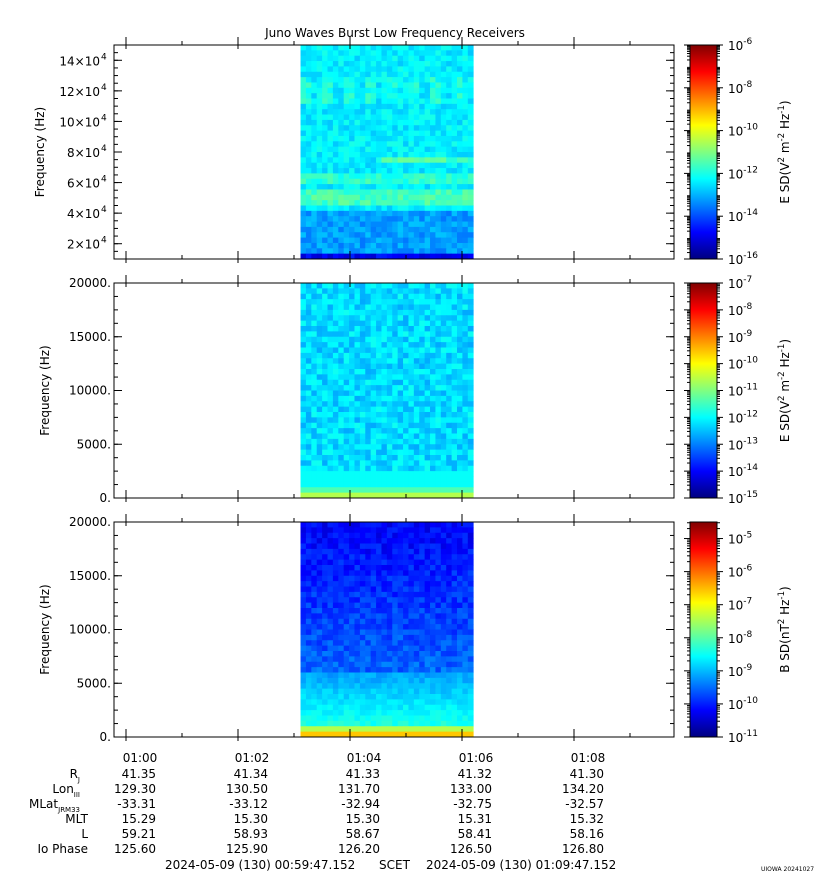  What do you see at coordinates (135, 849) in the screenshot?
I see `ephemeris-value: 125.60` at bounding box center [135, 849].